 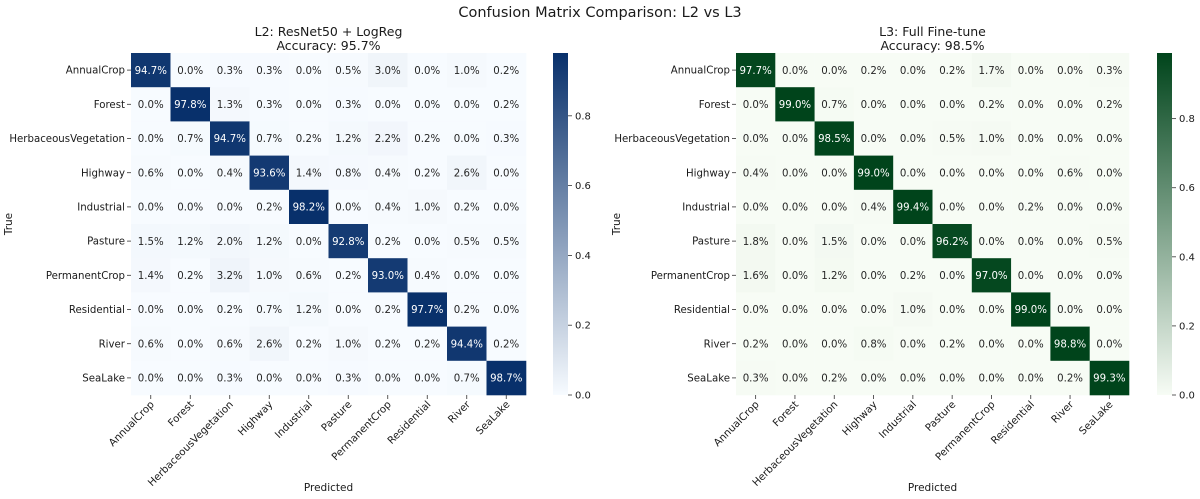 I want to click on cell-value-label: 0.3%, so click(x=230, y=71).